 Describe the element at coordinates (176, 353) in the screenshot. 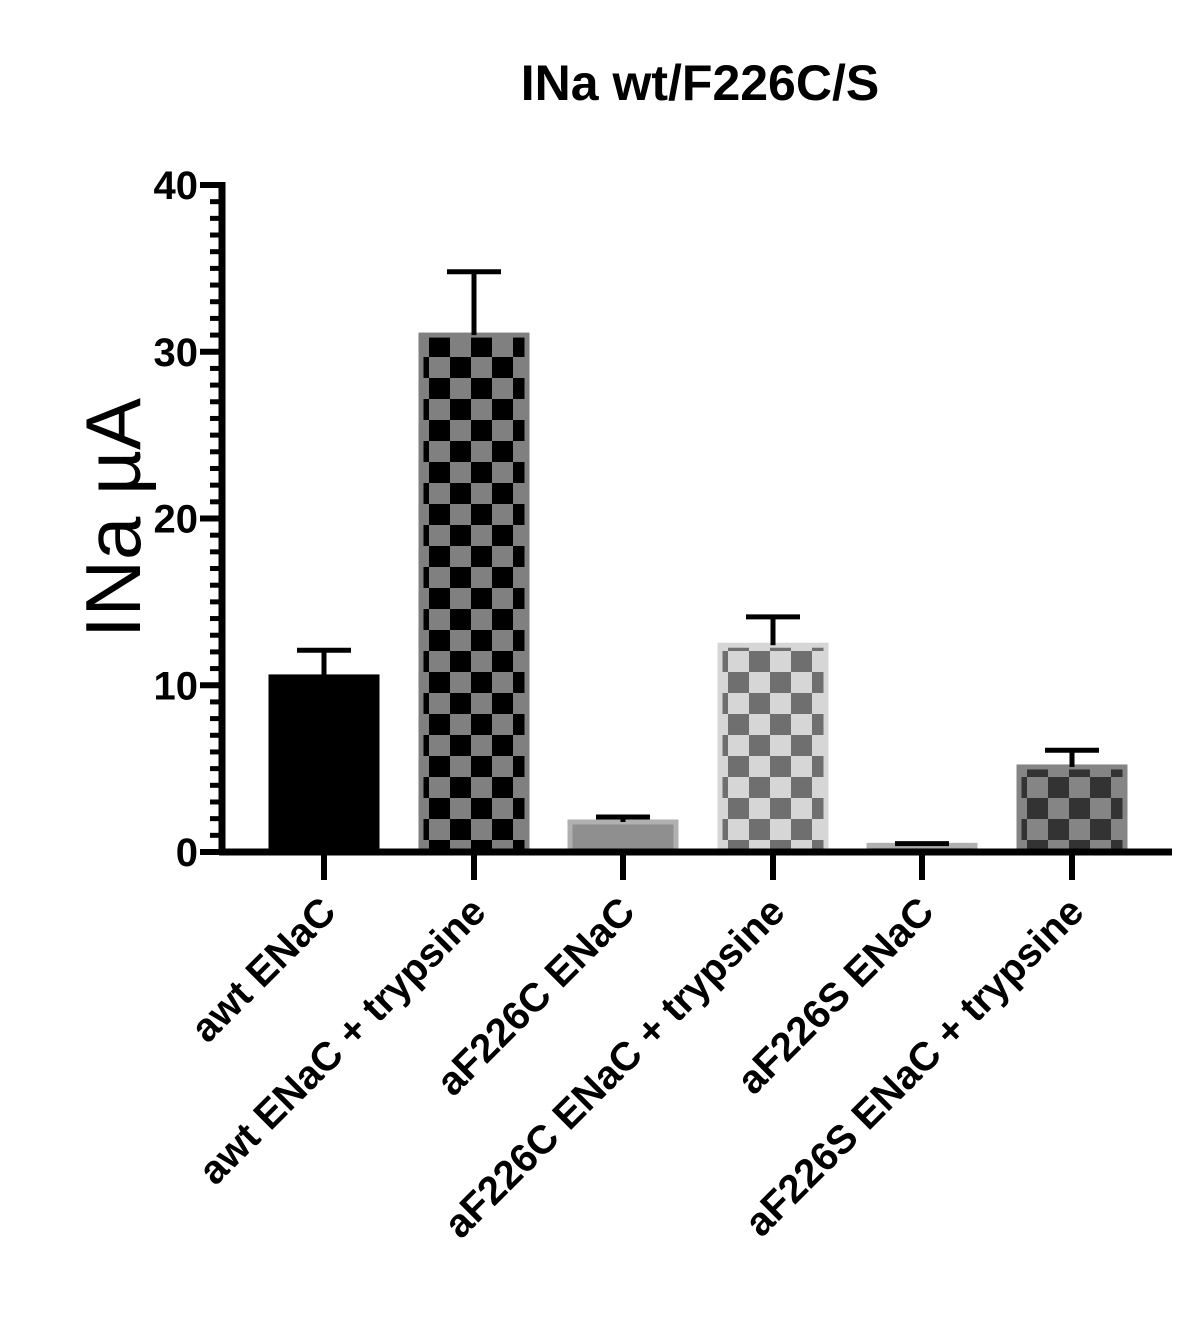

I see `y-tick-label: 30` at that location.